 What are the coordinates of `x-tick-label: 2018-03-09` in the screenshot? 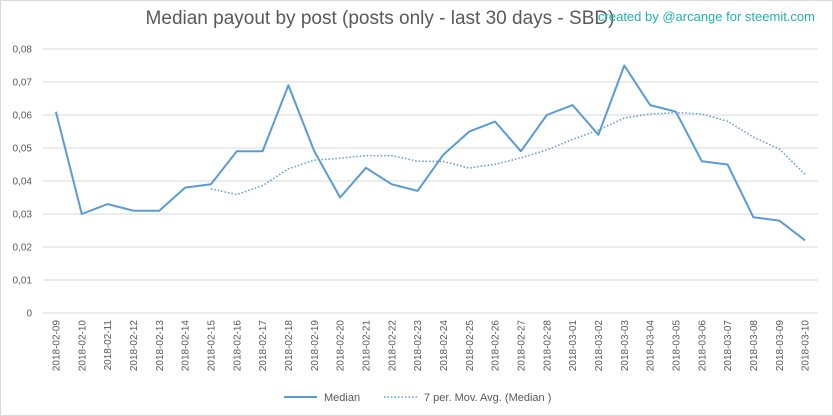 It's located at (780, 346).